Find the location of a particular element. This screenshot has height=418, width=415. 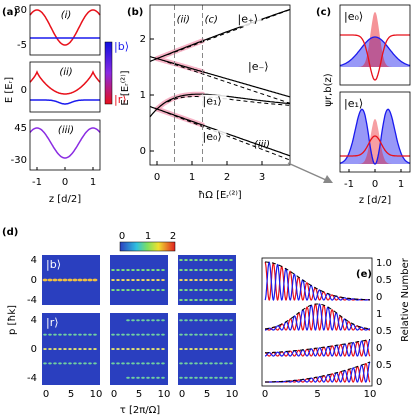

axis-label: E [Eᵣ] is located at coordinates (9, 90).